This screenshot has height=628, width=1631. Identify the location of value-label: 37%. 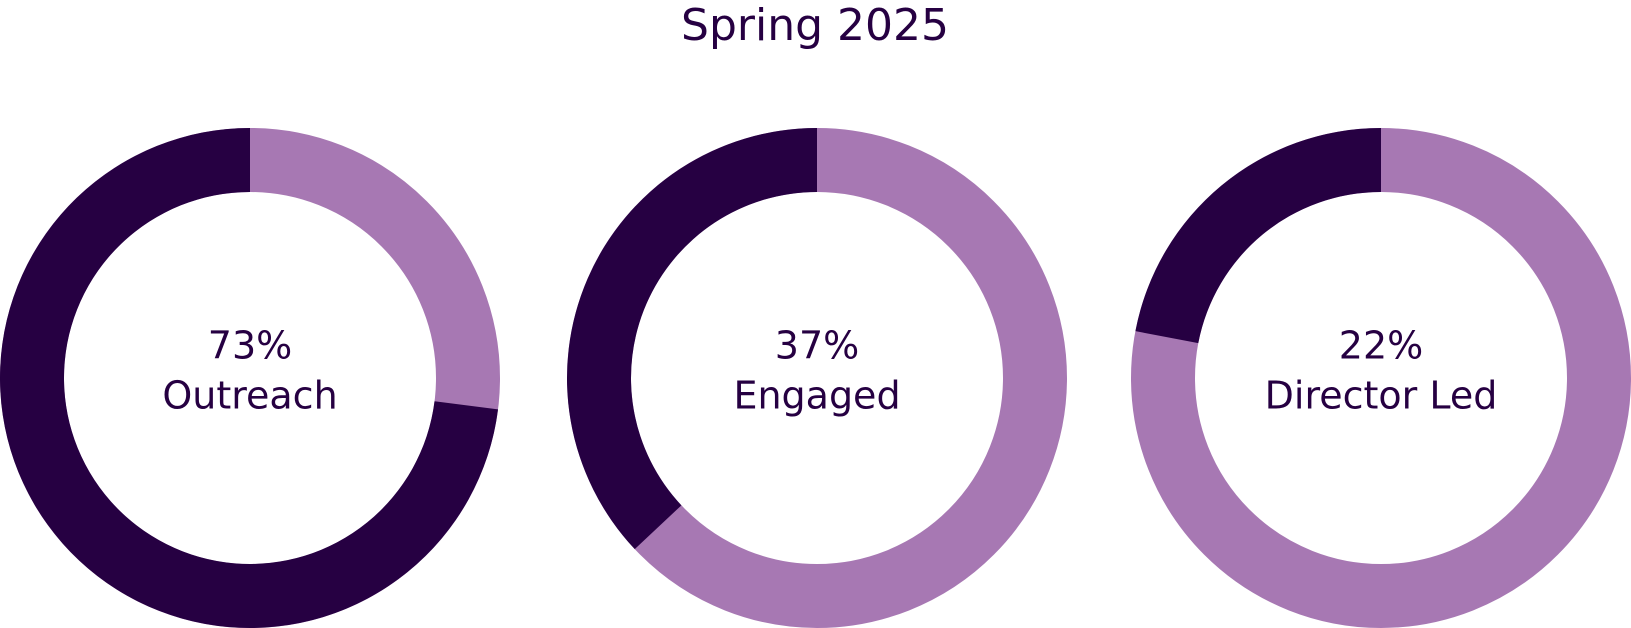
(817, 346).